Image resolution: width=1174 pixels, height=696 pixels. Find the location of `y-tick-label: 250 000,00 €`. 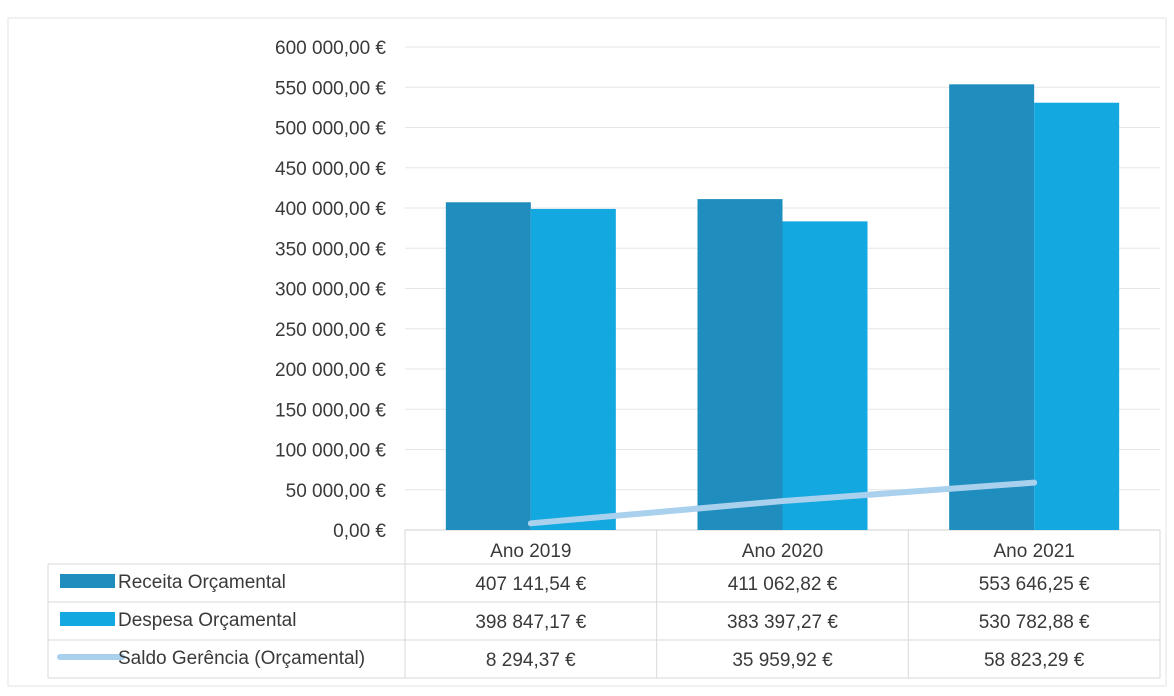

y-tick-label: 250 000,00 € is located at coordinates (330, 330).